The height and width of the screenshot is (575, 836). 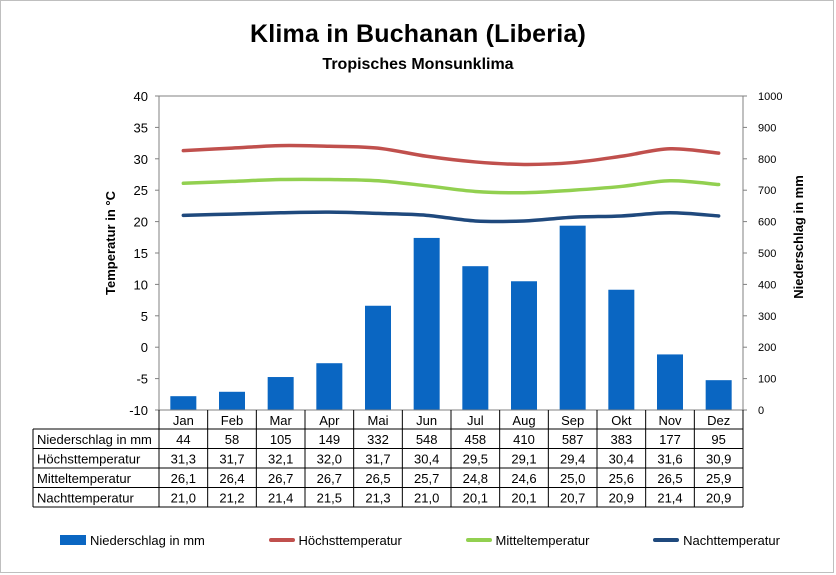 I want to click on x-tick-label: Jan, so click(x=183, y=420).